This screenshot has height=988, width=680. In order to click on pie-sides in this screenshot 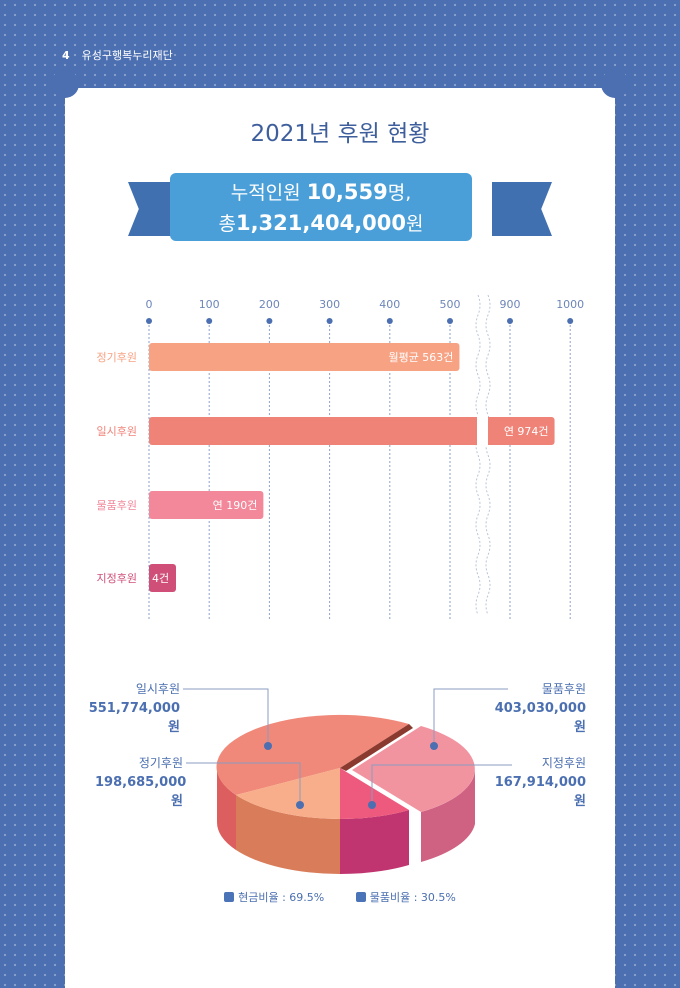, I will do `click(345, 821)`.